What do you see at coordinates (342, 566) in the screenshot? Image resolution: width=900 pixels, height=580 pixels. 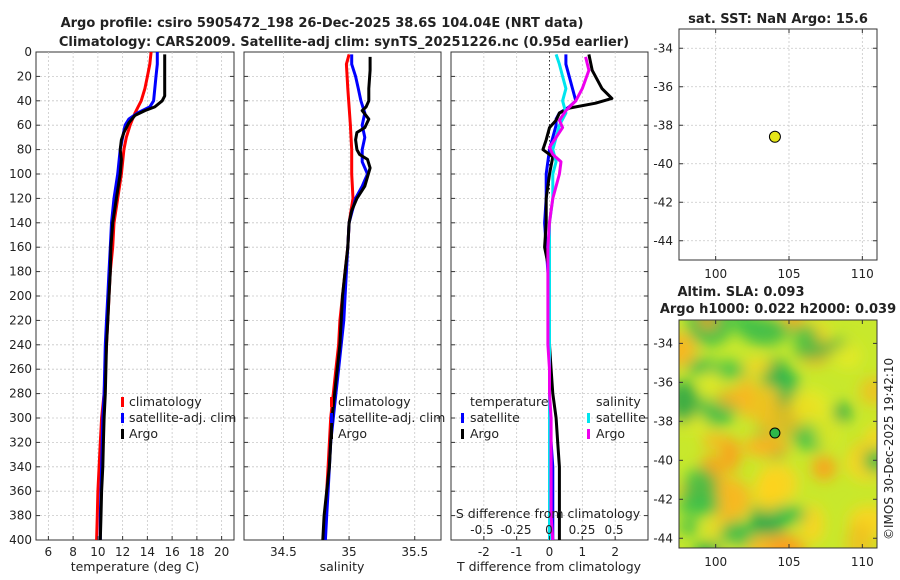 I see `salinity-xlabel: salinity` at bounding box center [342, 566].